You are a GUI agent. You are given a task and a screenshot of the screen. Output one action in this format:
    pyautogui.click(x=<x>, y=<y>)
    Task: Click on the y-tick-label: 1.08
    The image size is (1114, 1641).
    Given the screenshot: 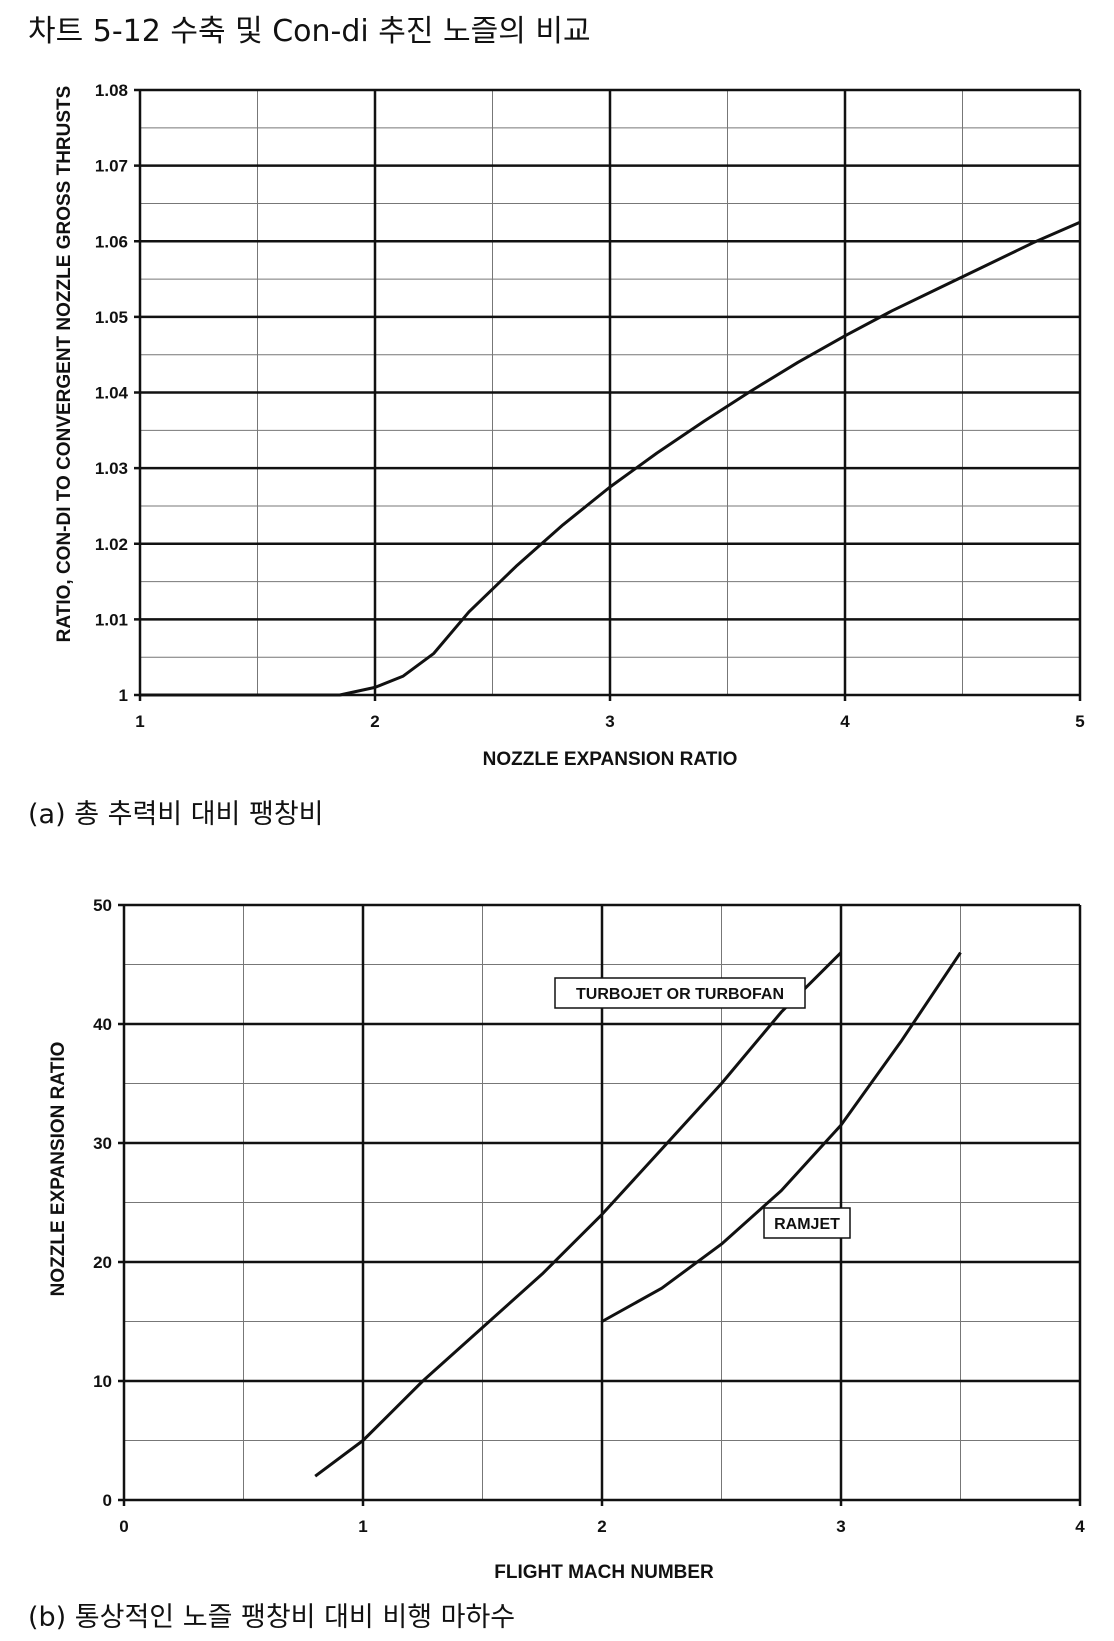 What is the action you would take?
    pyautogui.click(x=111, y=90)
    